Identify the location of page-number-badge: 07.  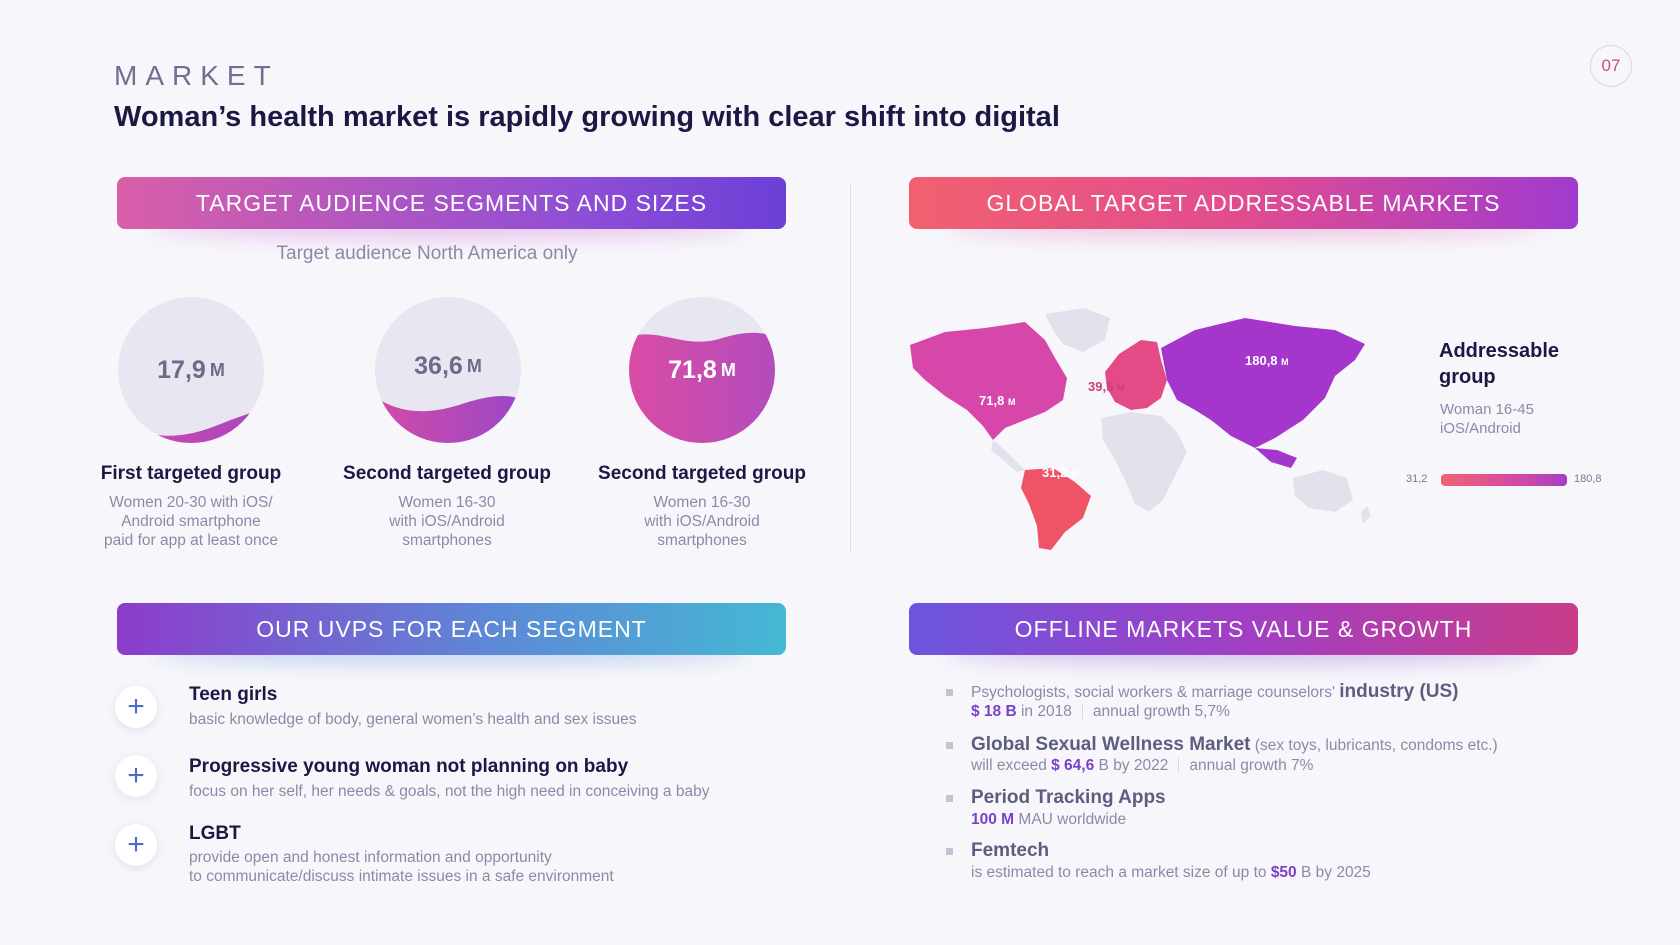
(1611, 66).